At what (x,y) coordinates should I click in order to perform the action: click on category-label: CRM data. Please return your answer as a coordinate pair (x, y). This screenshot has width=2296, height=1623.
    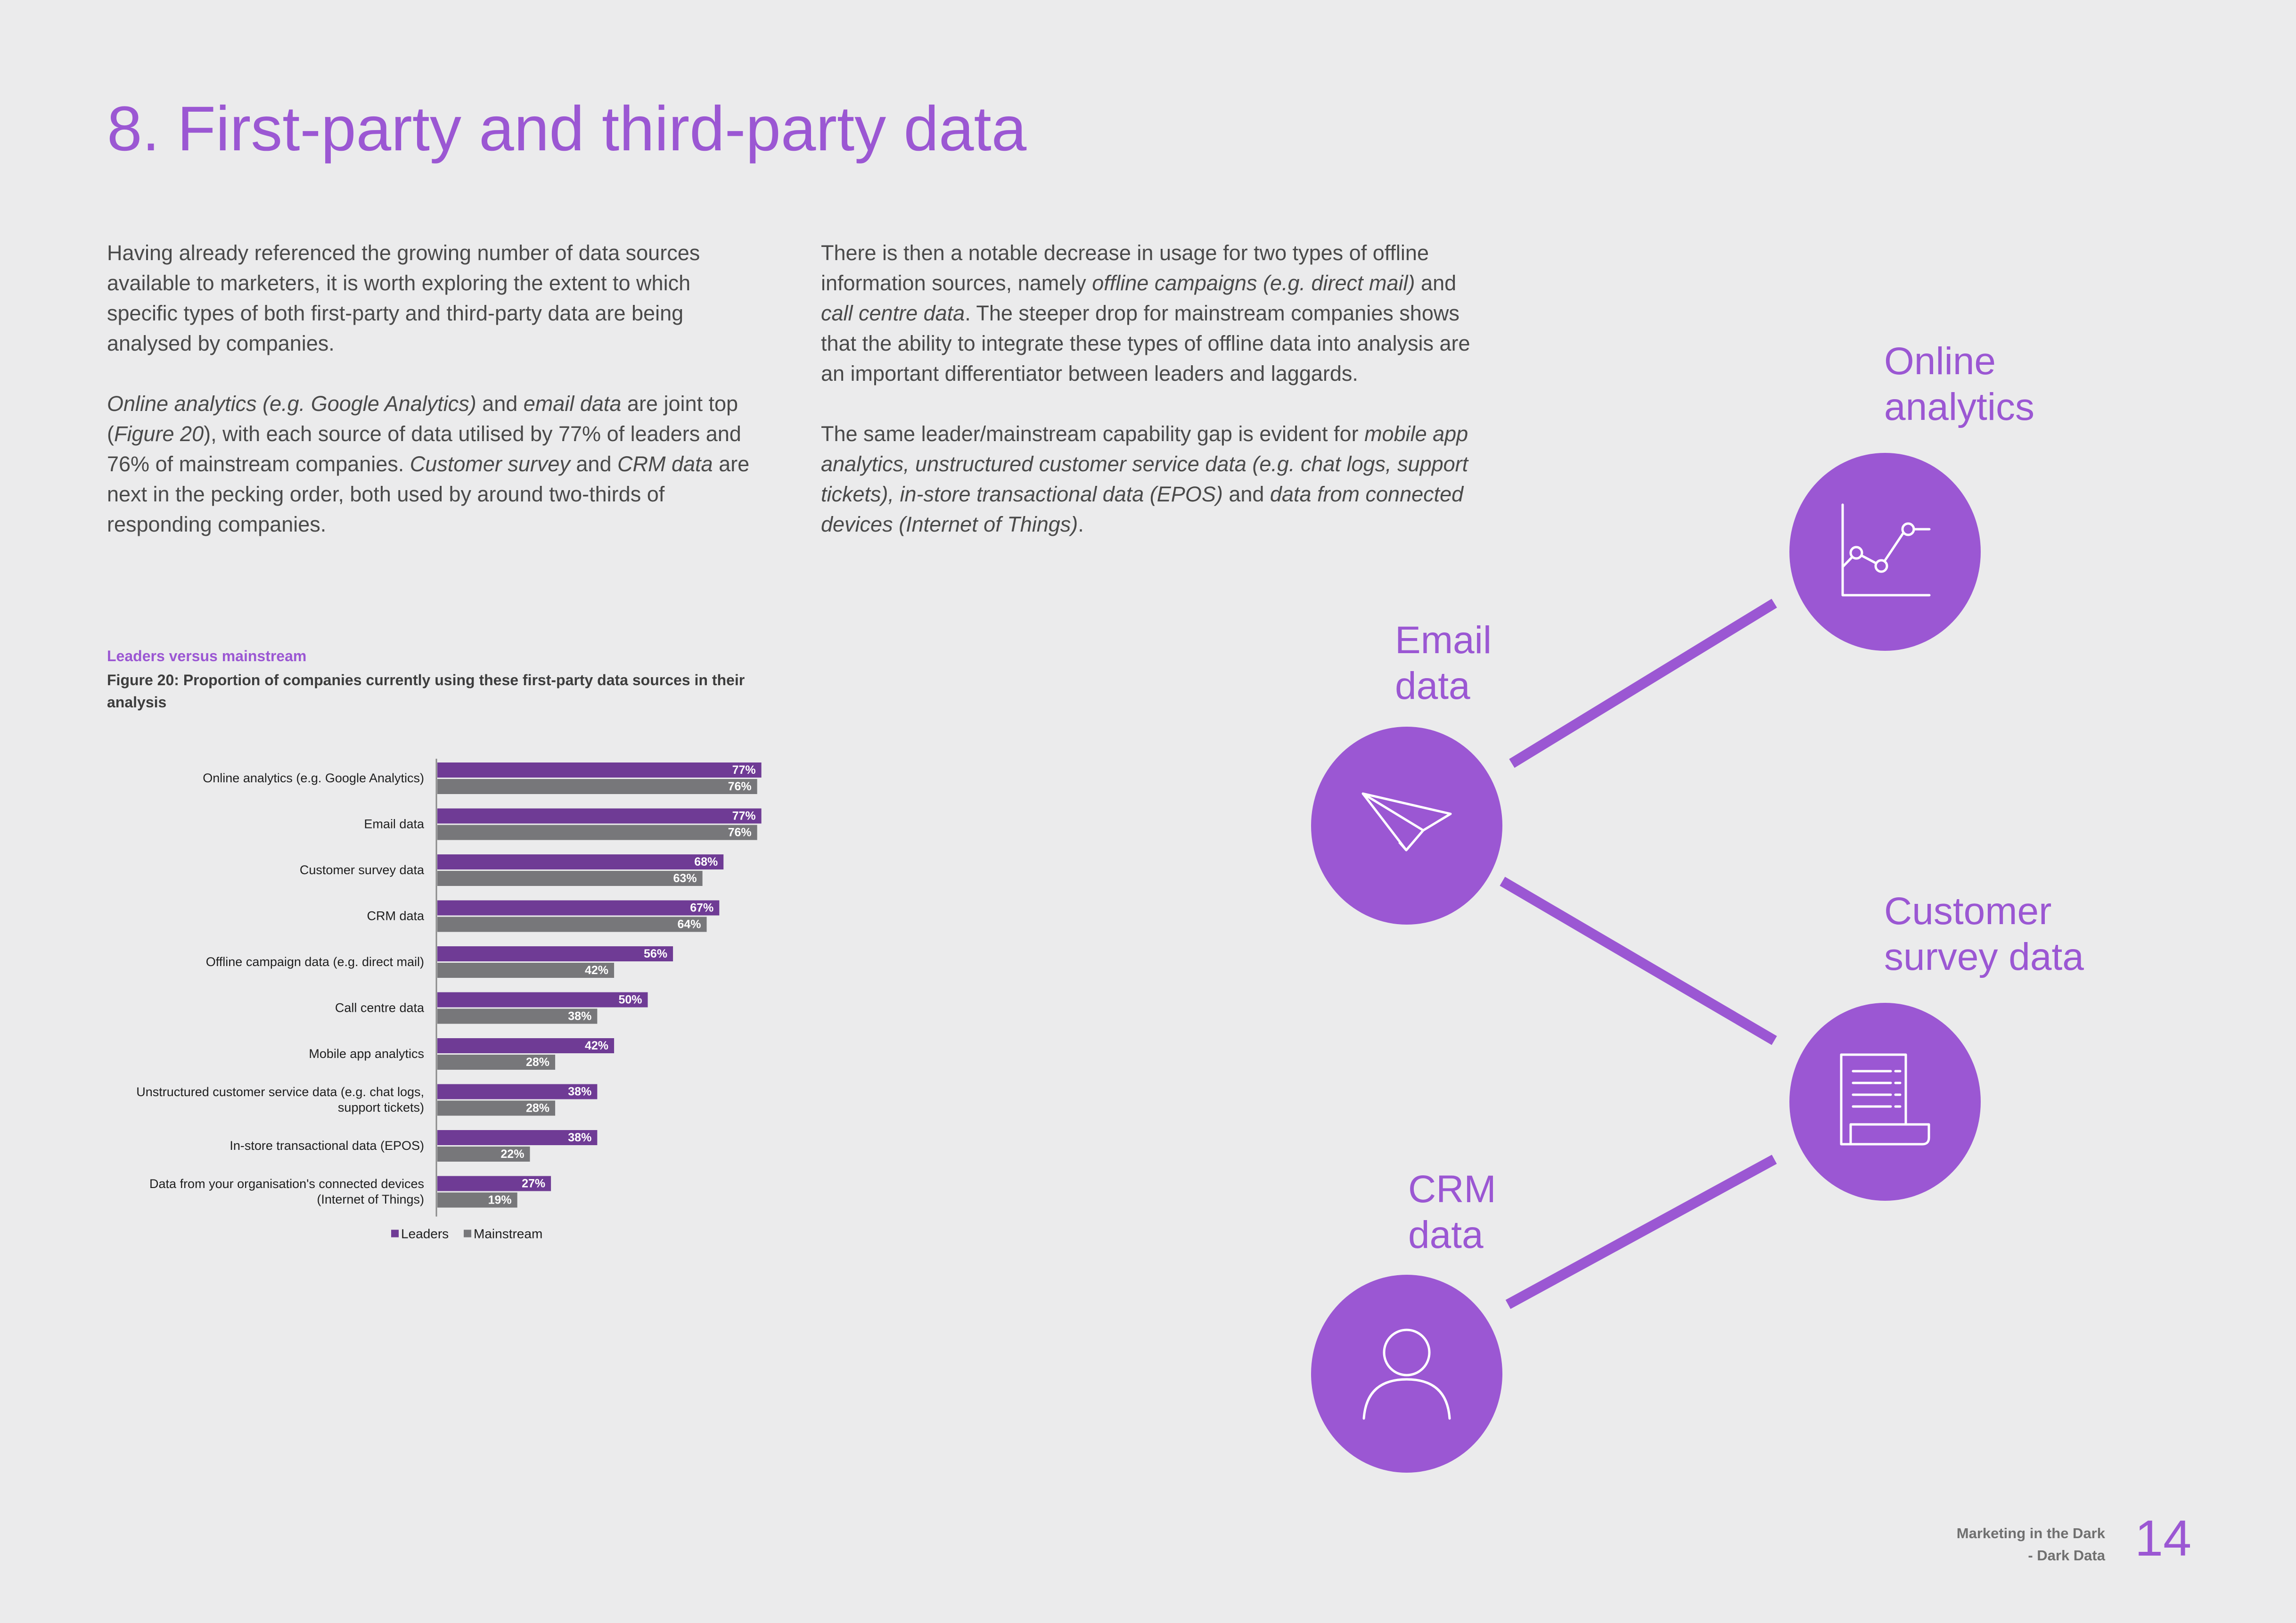
    Looking at the image, I should click on (396, 916).